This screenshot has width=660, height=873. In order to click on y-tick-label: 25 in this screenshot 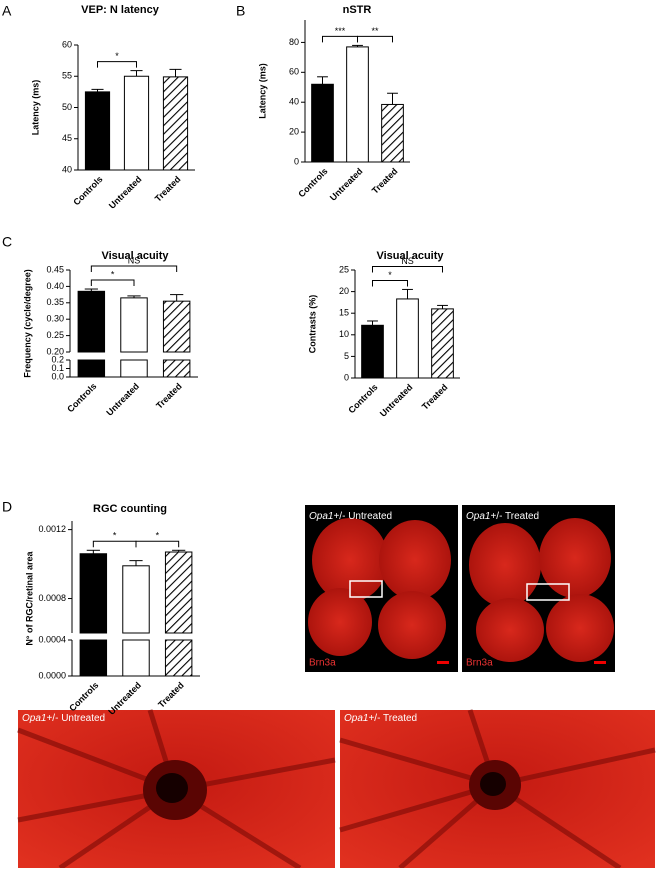, I will do `click(344, 269)`.